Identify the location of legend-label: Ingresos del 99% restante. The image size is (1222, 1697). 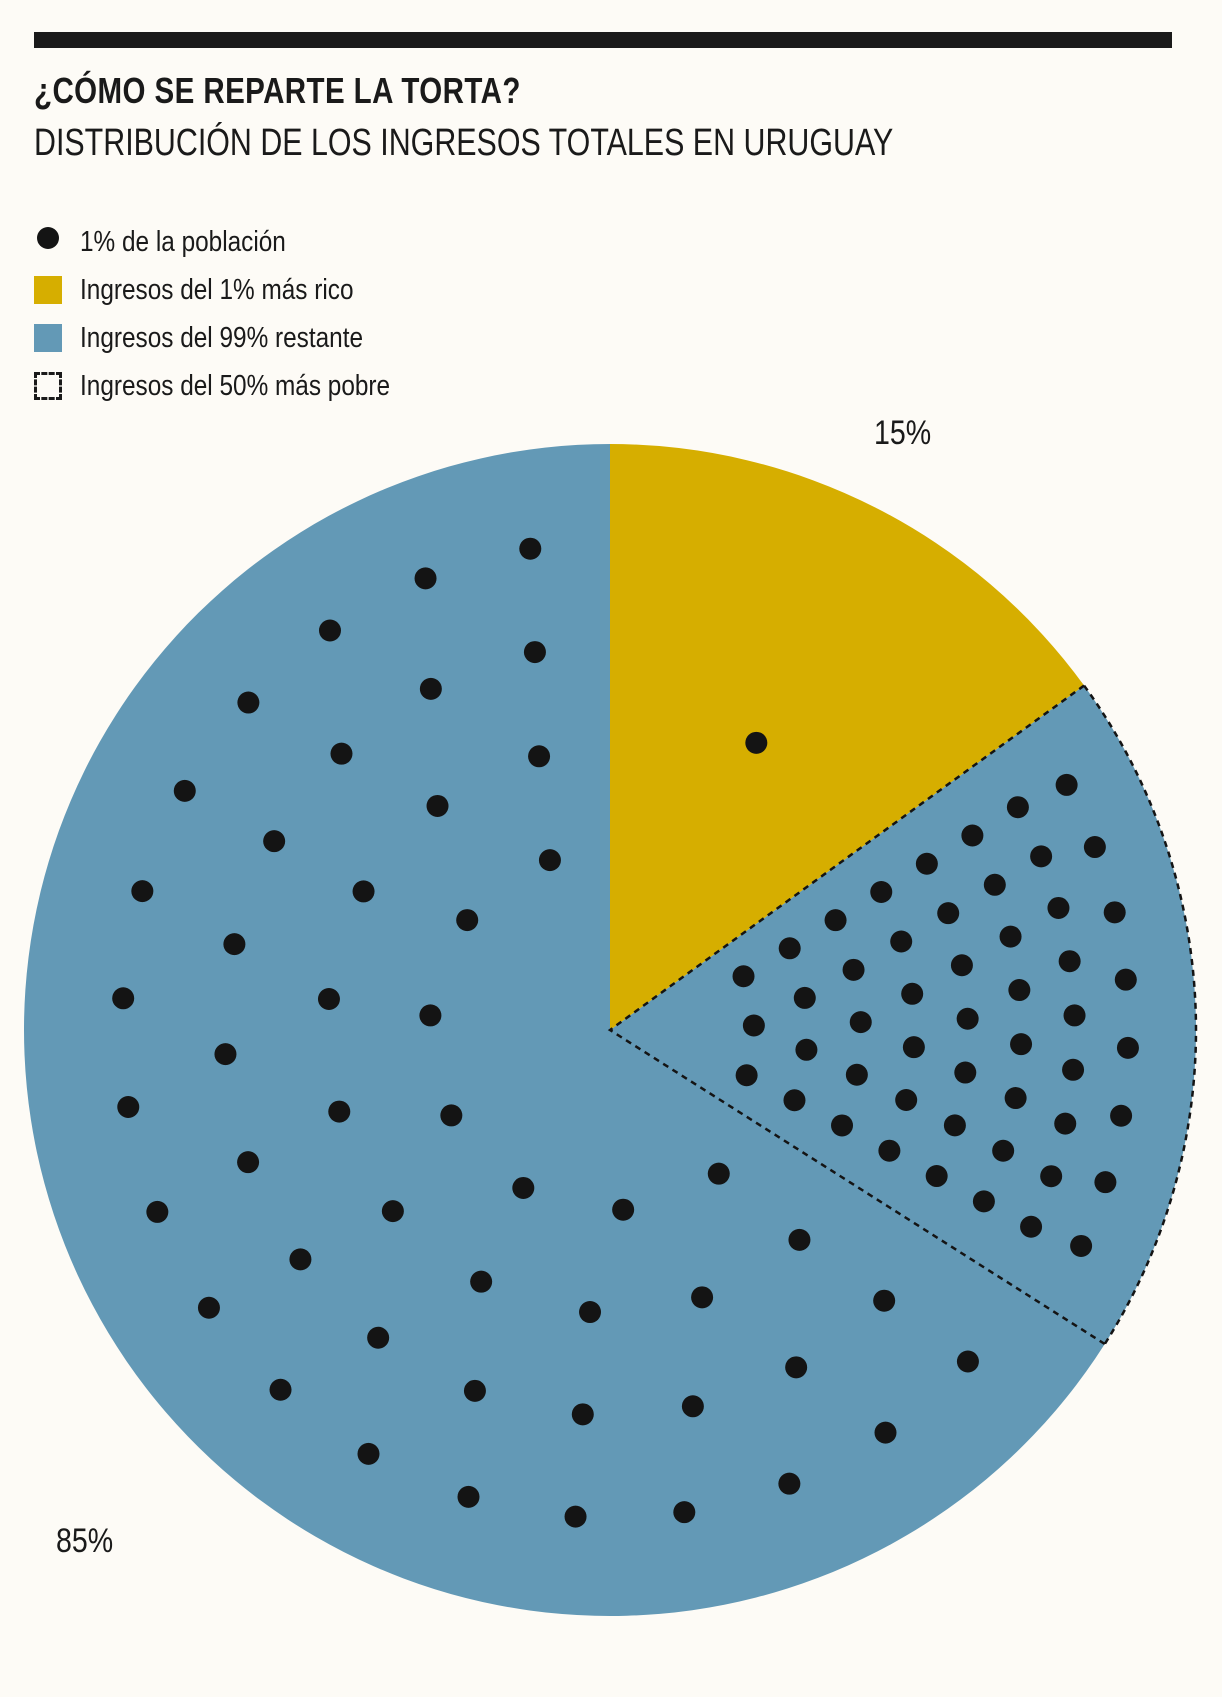
(222, 337).